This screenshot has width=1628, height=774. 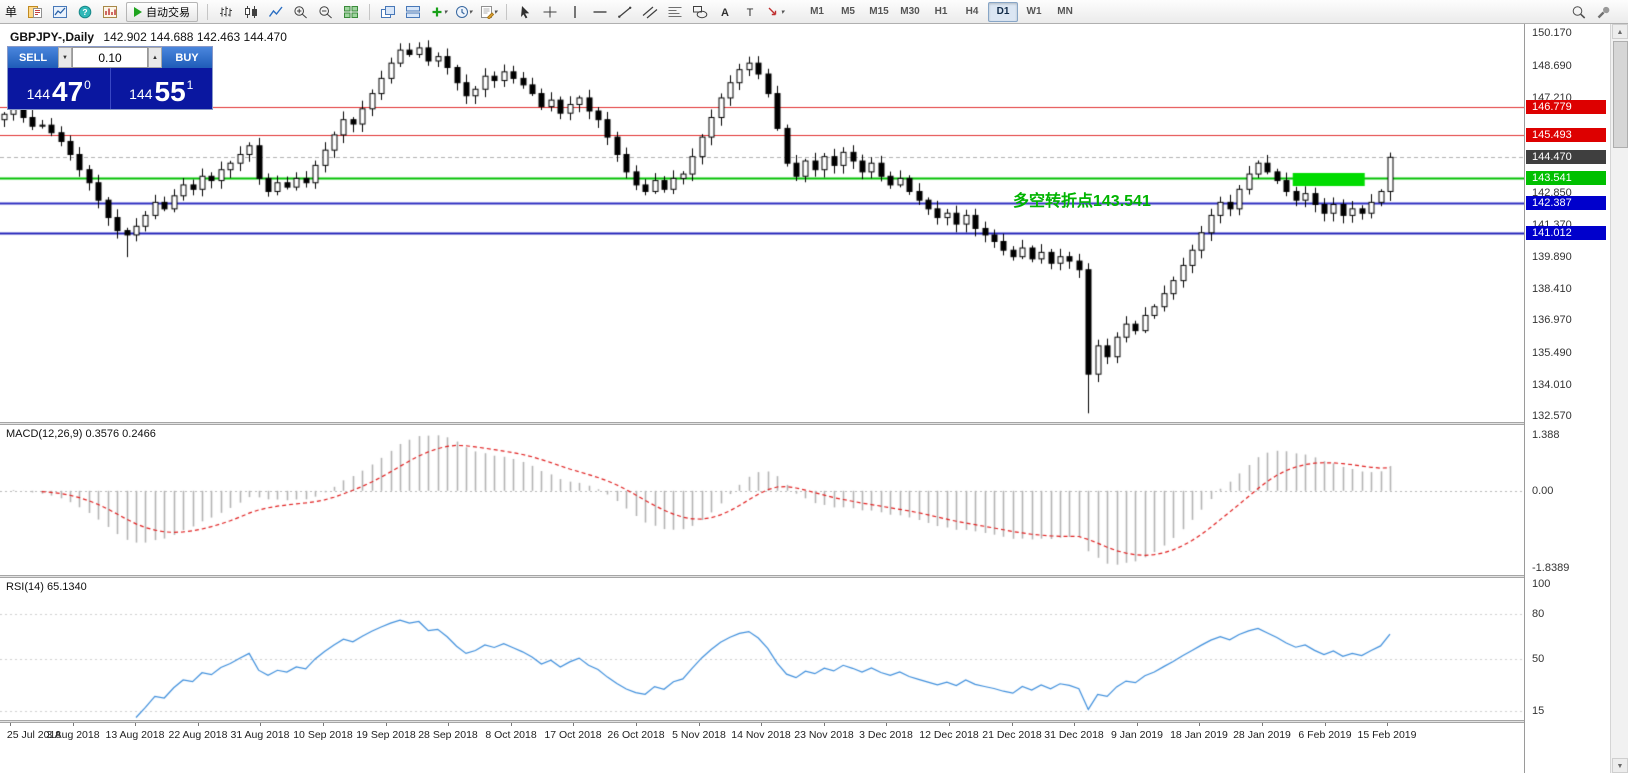 What do you see at coordinates (1604, 11) in the screenshot?
I see `settings-icon` at bounding box center [1604, 11].